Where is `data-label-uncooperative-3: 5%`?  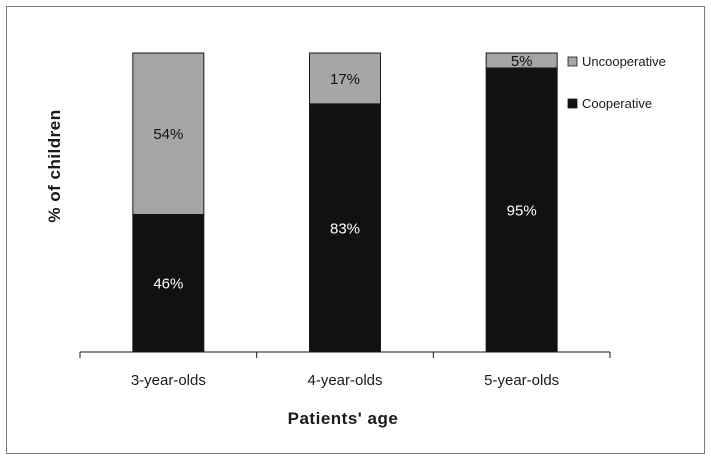 data-label-uncooperative-3: 5% is located at coordinates (522, 61).